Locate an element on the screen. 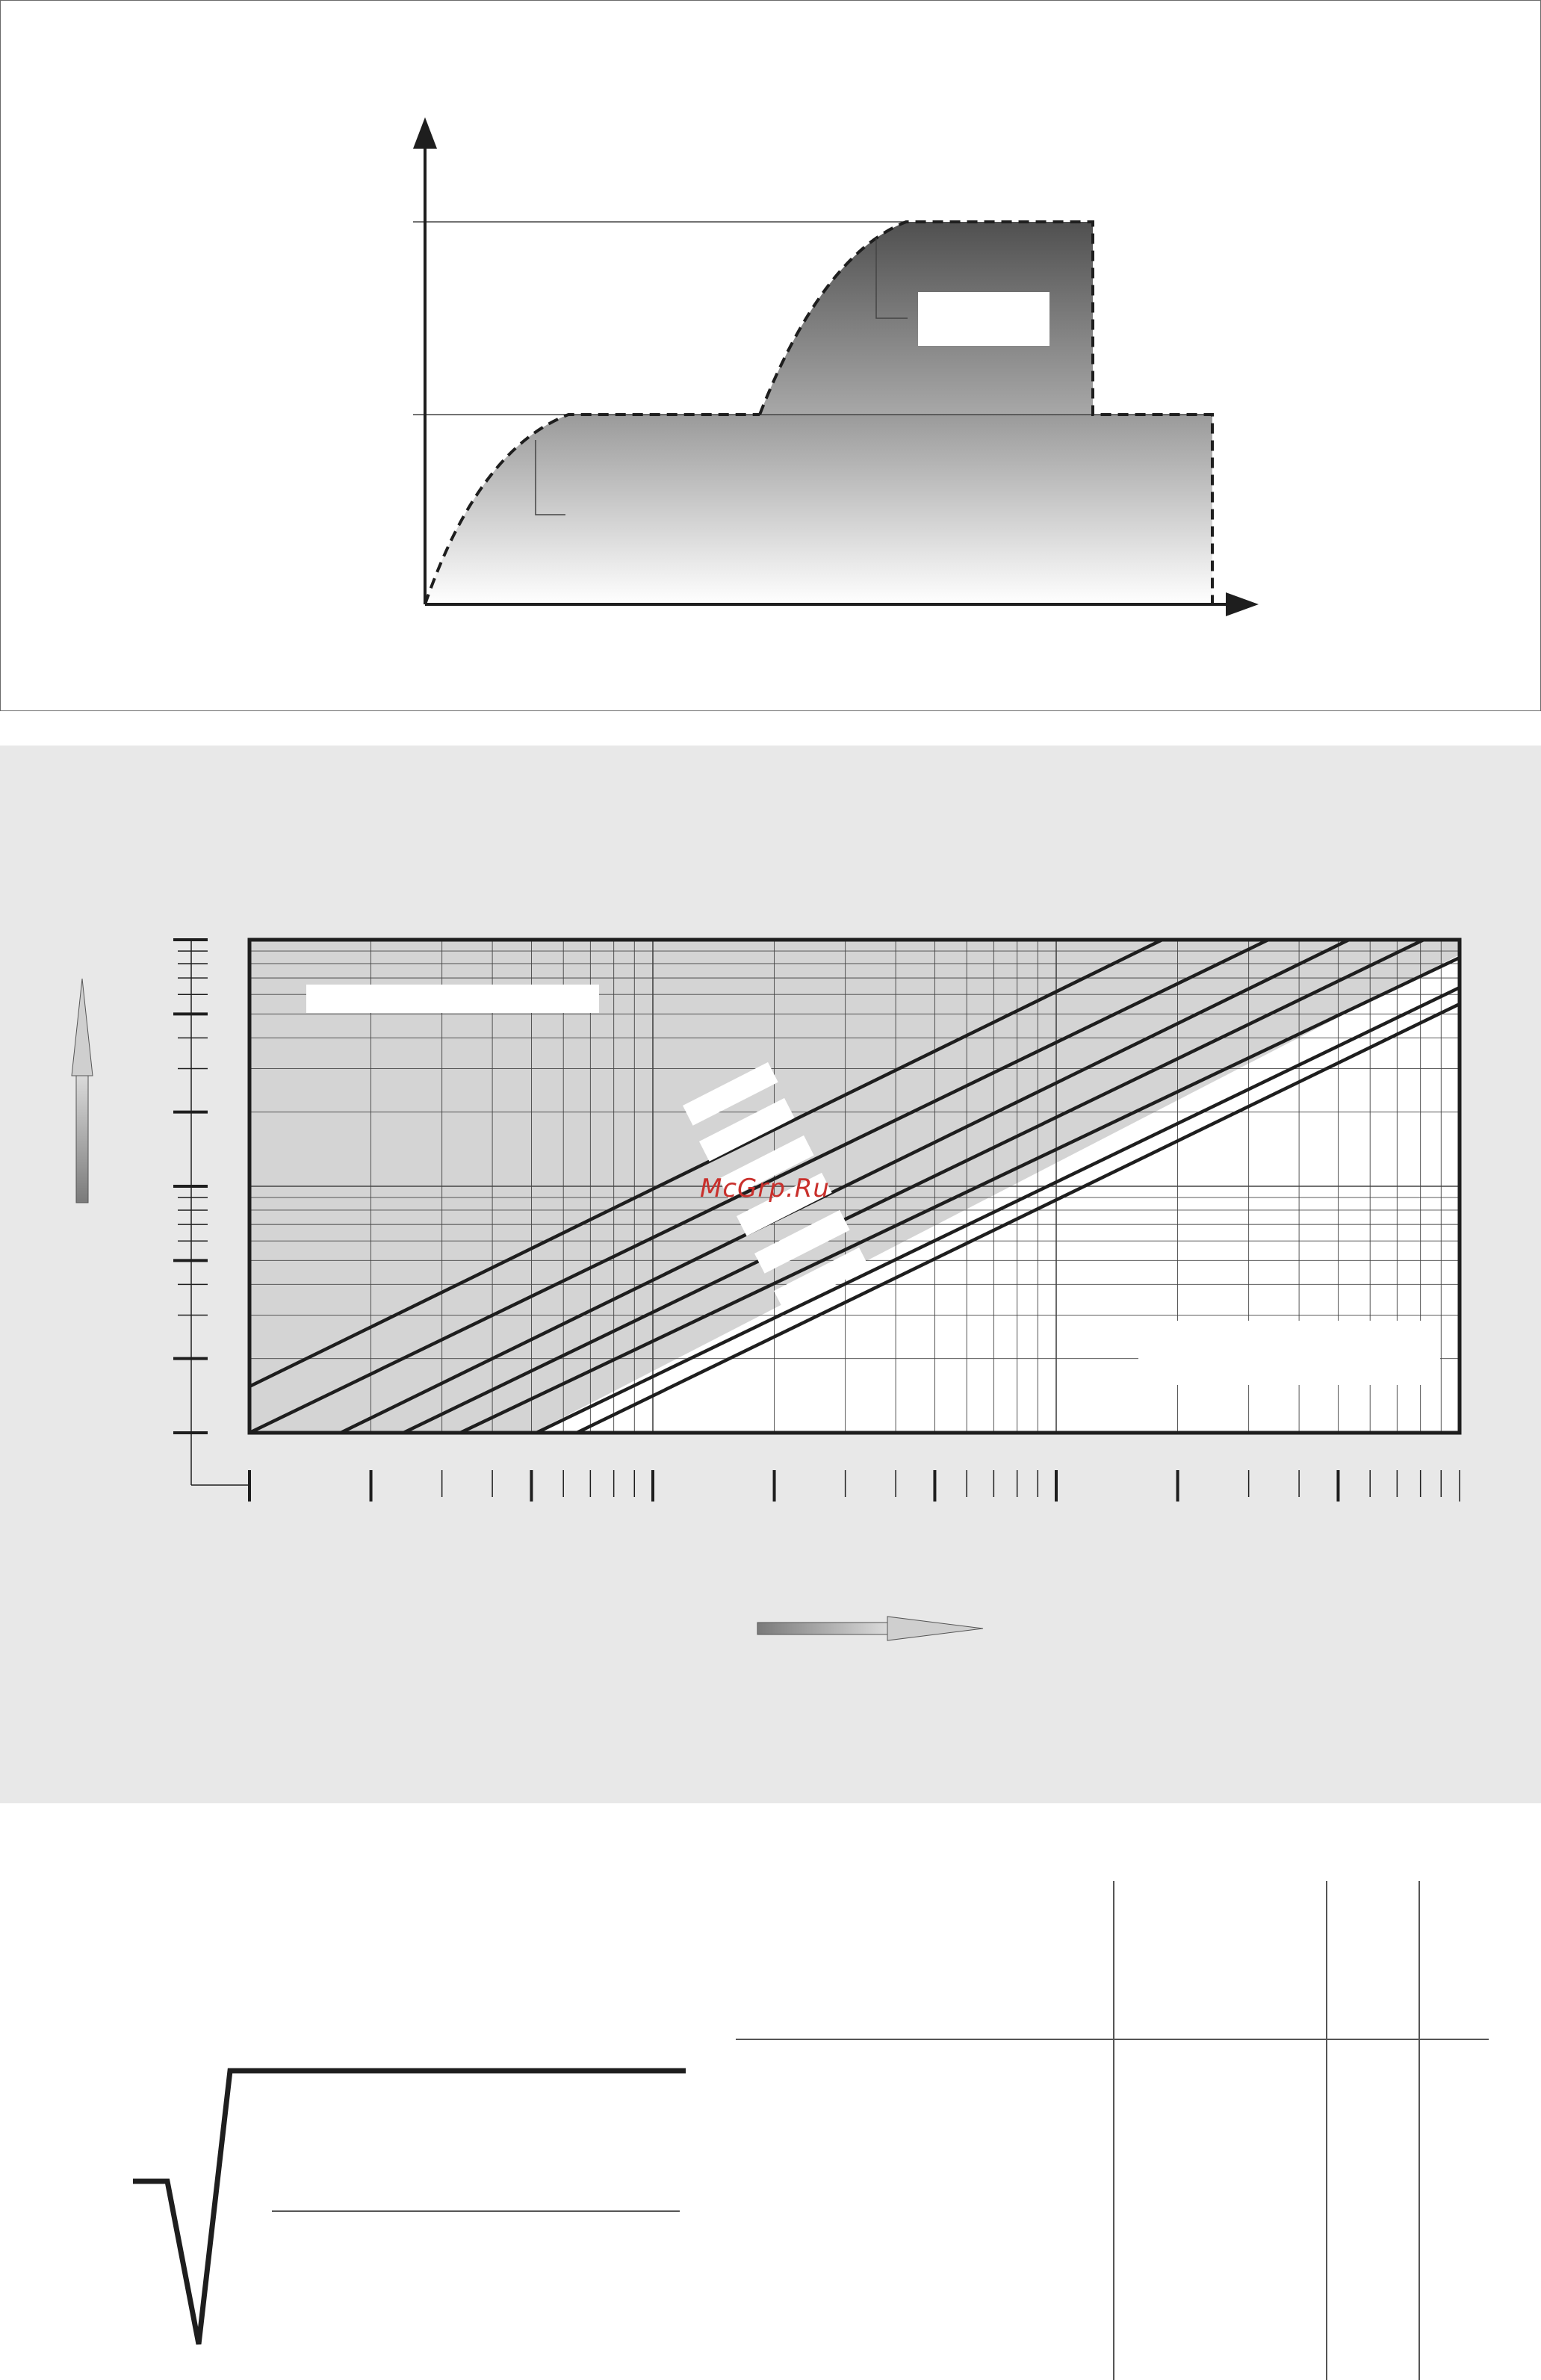 This screenshot has width=1541, height=2380. upper-label-box is located at coordinates (983, 319).